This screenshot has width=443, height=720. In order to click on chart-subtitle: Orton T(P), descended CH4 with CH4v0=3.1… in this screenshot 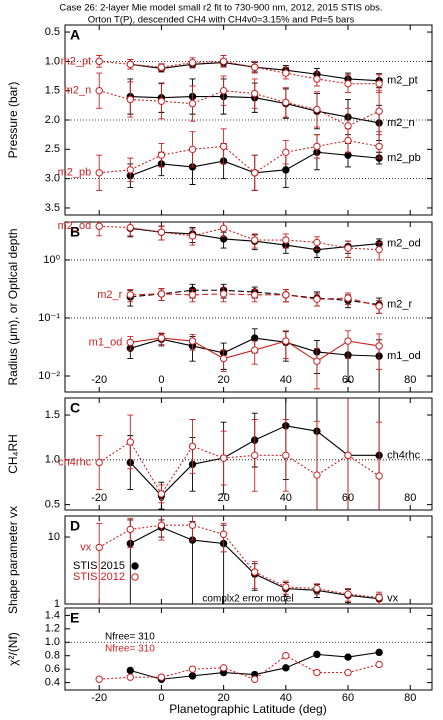, I will do `click(221, 20)`.